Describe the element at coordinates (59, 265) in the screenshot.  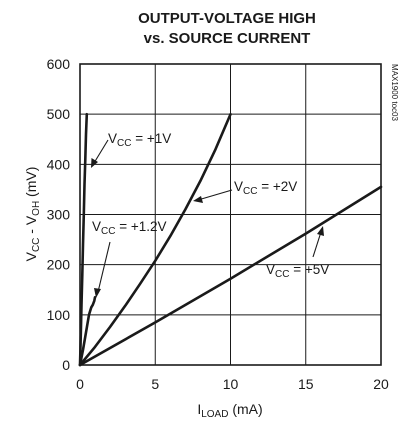
I see `y-tick-label: 200` at that location.